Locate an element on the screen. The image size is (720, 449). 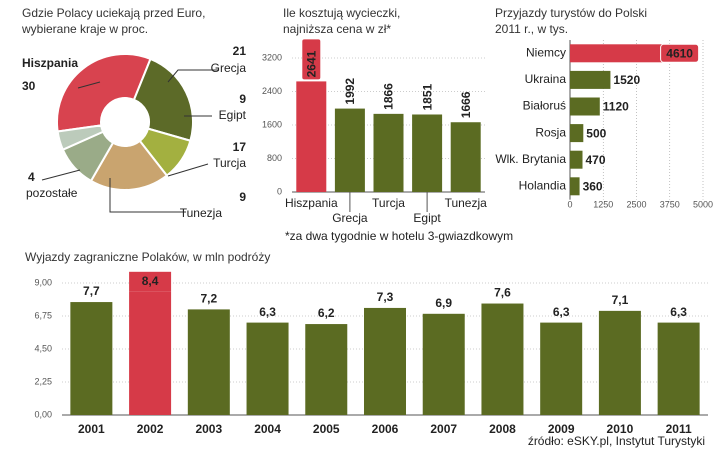
x-tick-label: Turcja is located at coordinates (388, 203).